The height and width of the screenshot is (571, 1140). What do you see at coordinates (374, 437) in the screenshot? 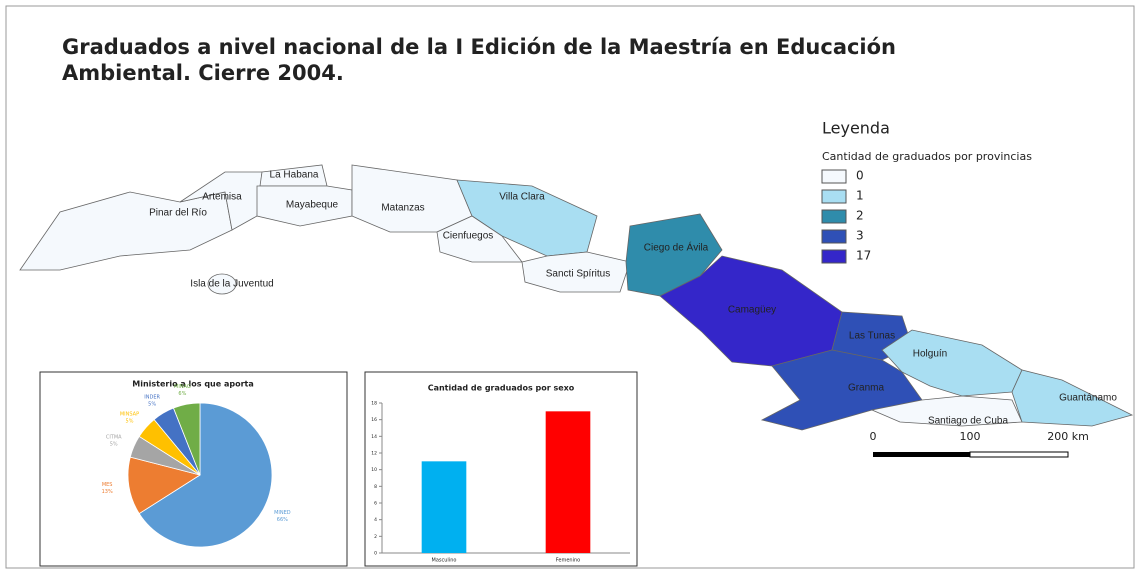
I see `y-tick-label: 14` at bounding box center [374, 437].